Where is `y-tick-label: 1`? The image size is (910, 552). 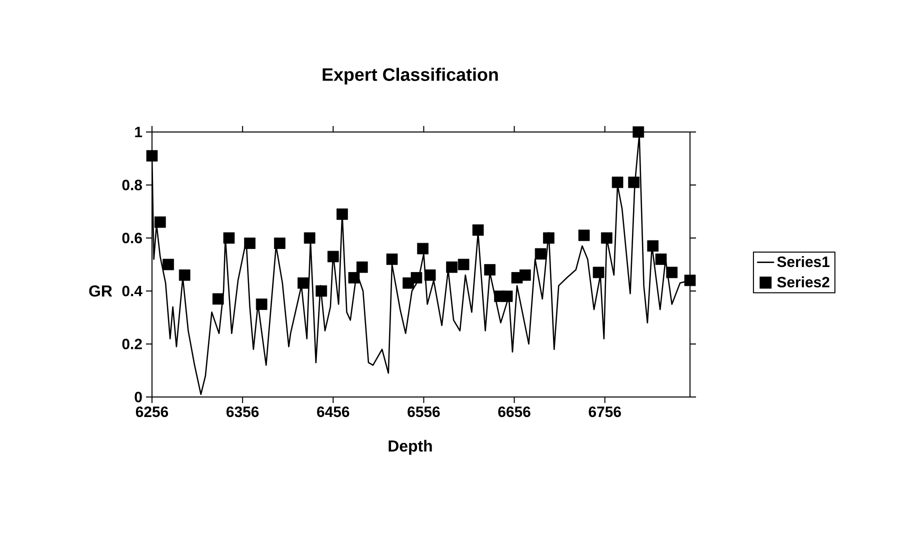
y-tick-label: 1 is located at coordinates (138, 132).